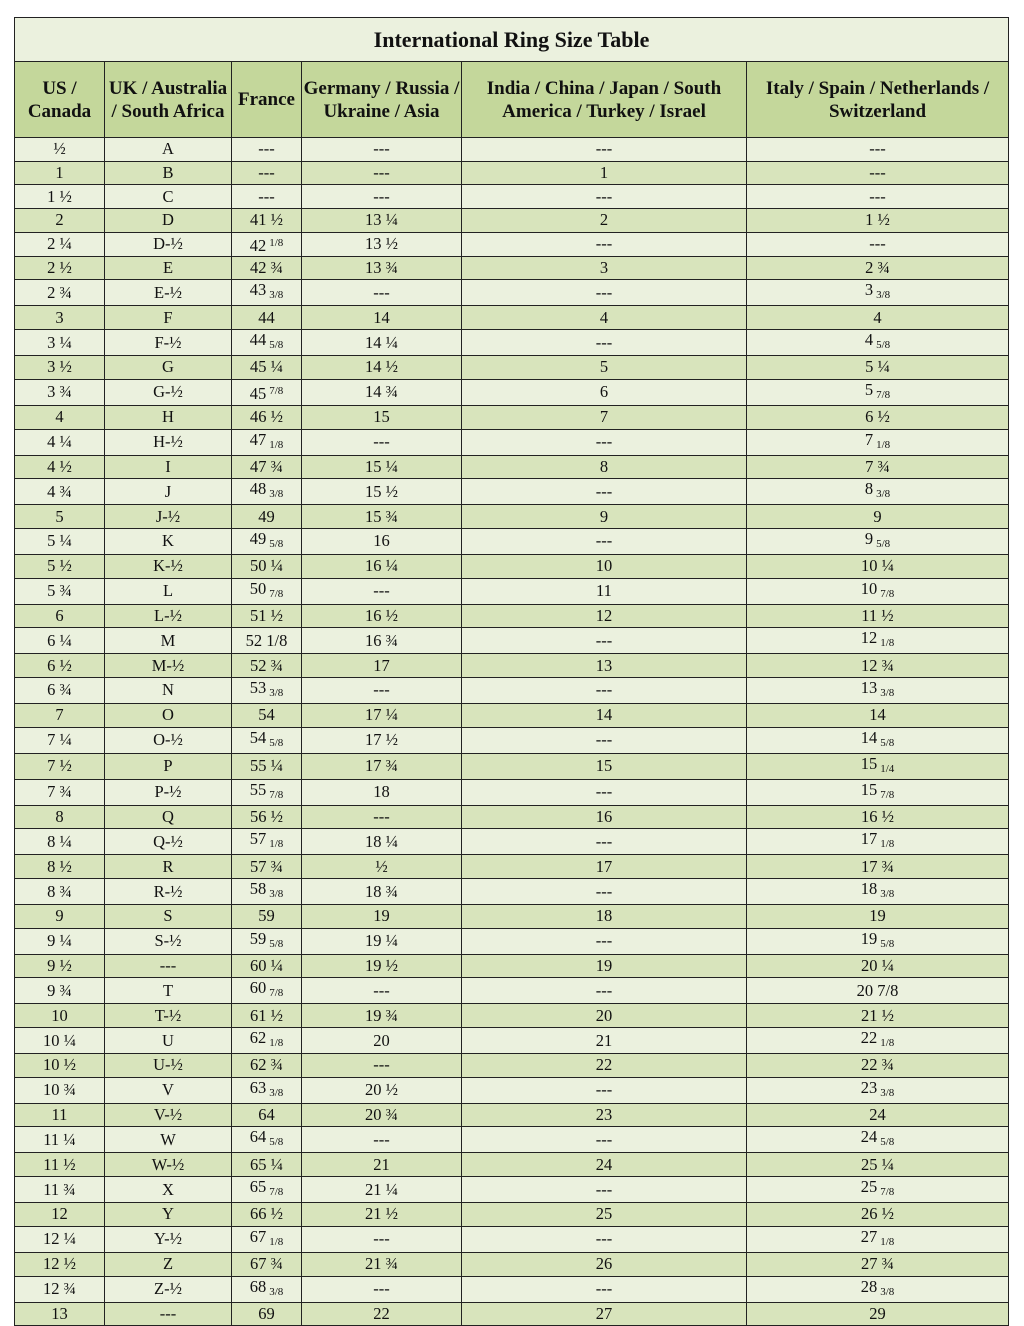 Image resolution: width=1024 pixels, height=1326 pixels. I want to click on table-row: 3 F 44 14 4 4, so click(511, 318).